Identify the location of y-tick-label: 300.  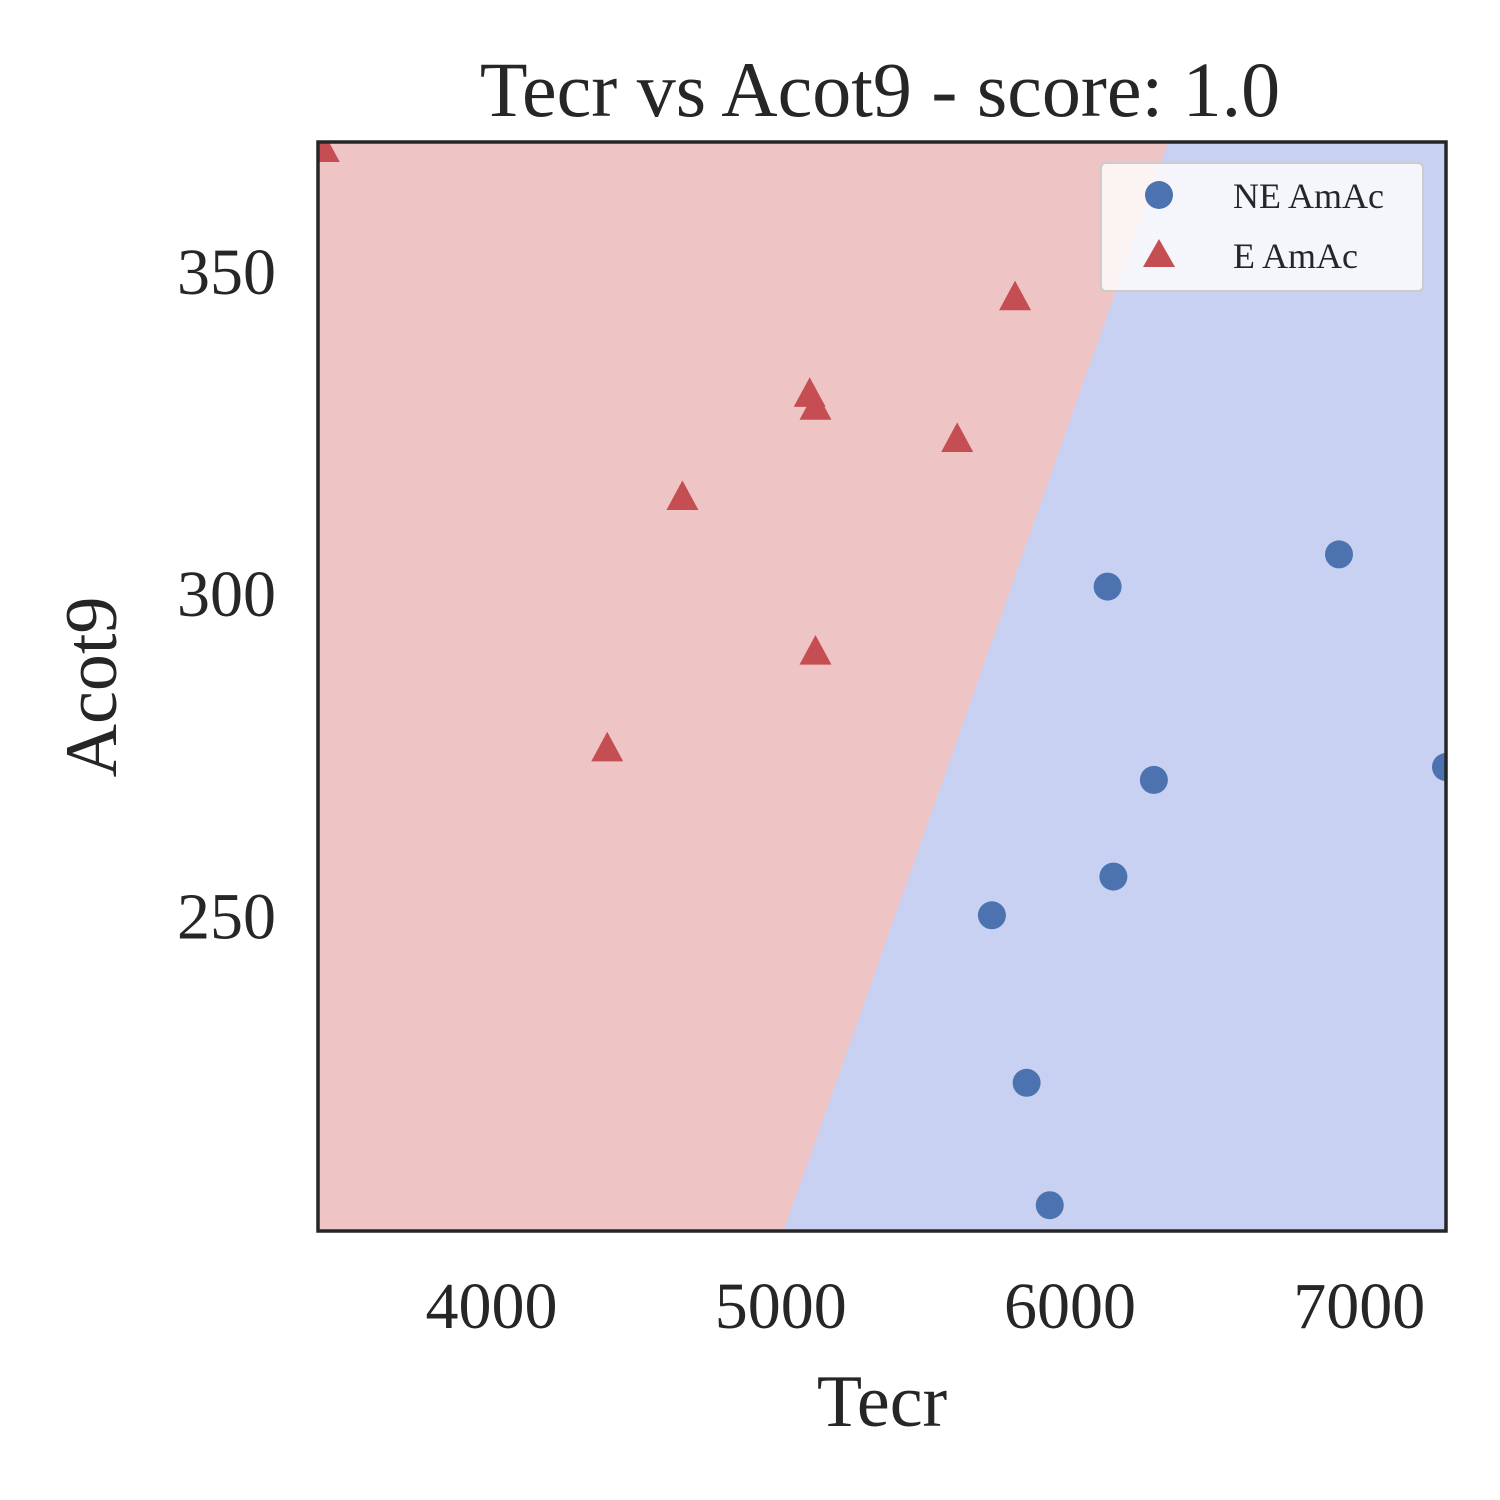
(226, 594).